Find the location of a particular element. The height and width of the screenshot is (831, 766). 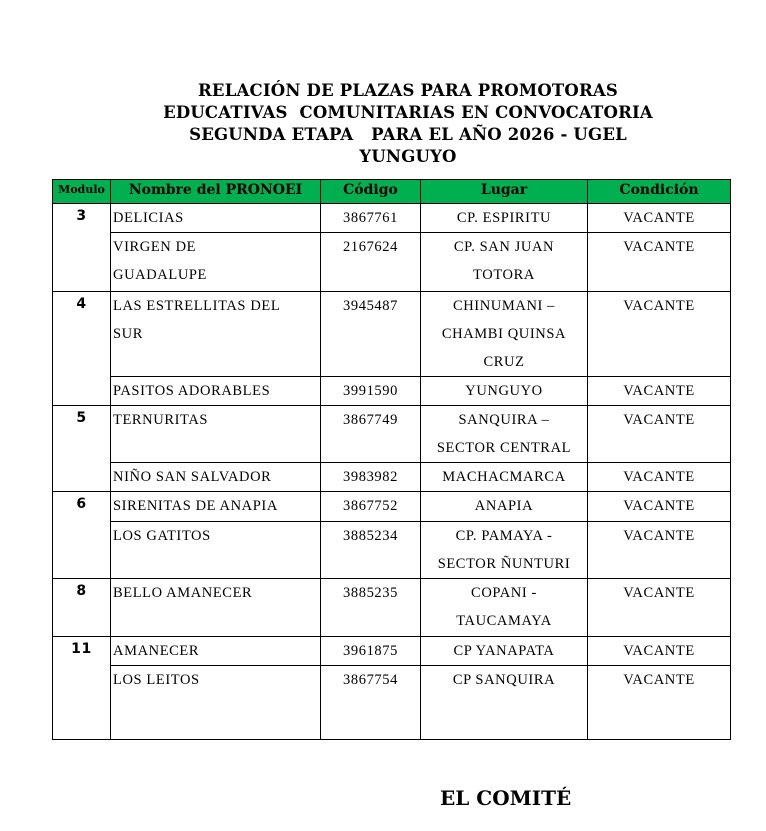

nombre-cell: BELLO AMANECER is located at coordinates (215, 607).